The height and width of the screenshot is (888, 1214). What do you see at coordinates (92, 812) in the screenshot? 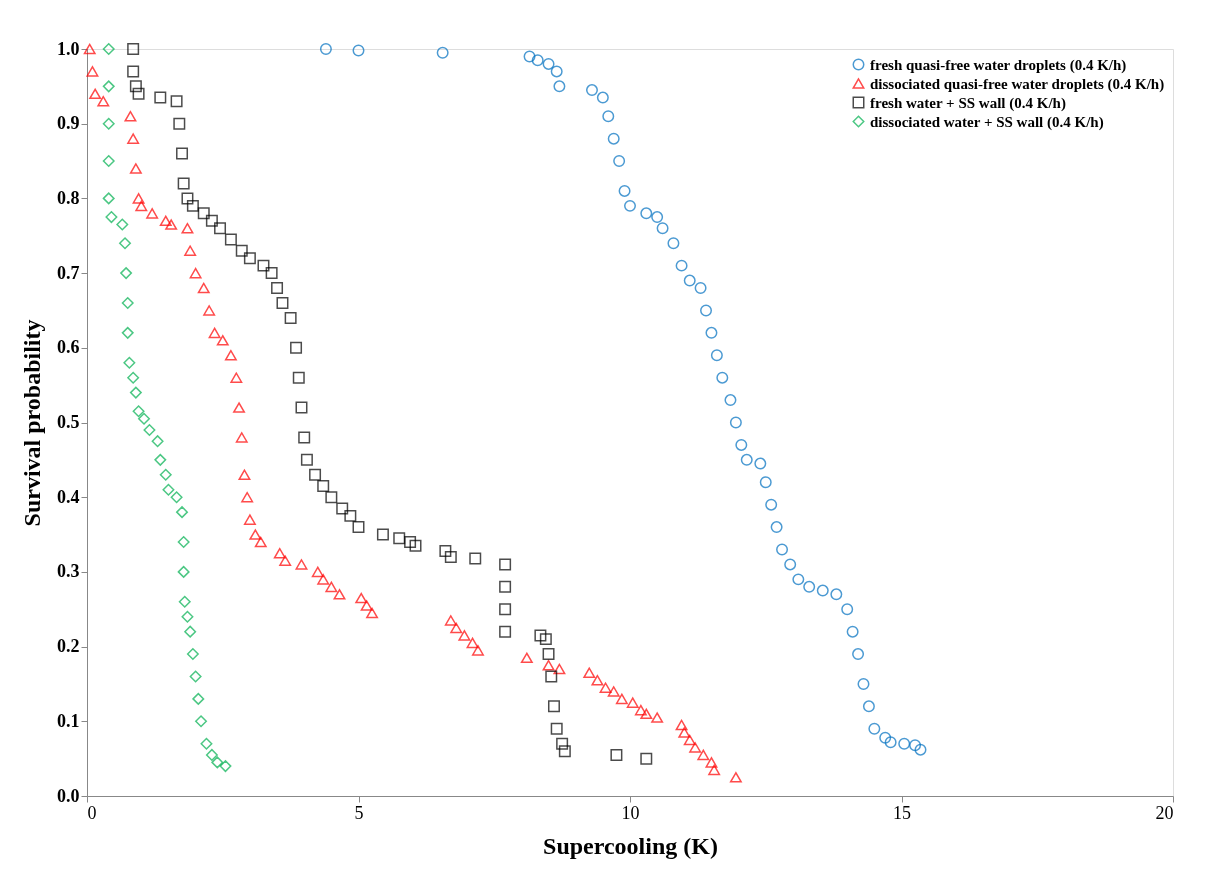
I see `x-tick-label: 0` at bounding box center [92, 812].